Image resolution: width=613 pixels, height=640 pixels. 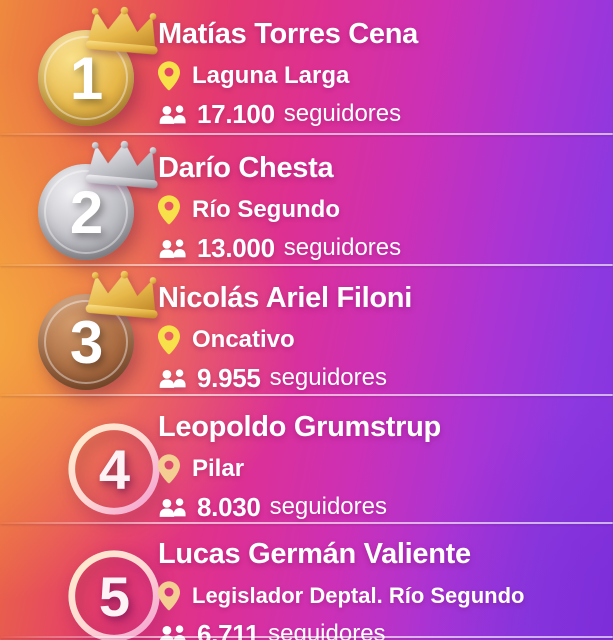 I want to click on rank-badge-4: 4, so click(x=98, y=463).